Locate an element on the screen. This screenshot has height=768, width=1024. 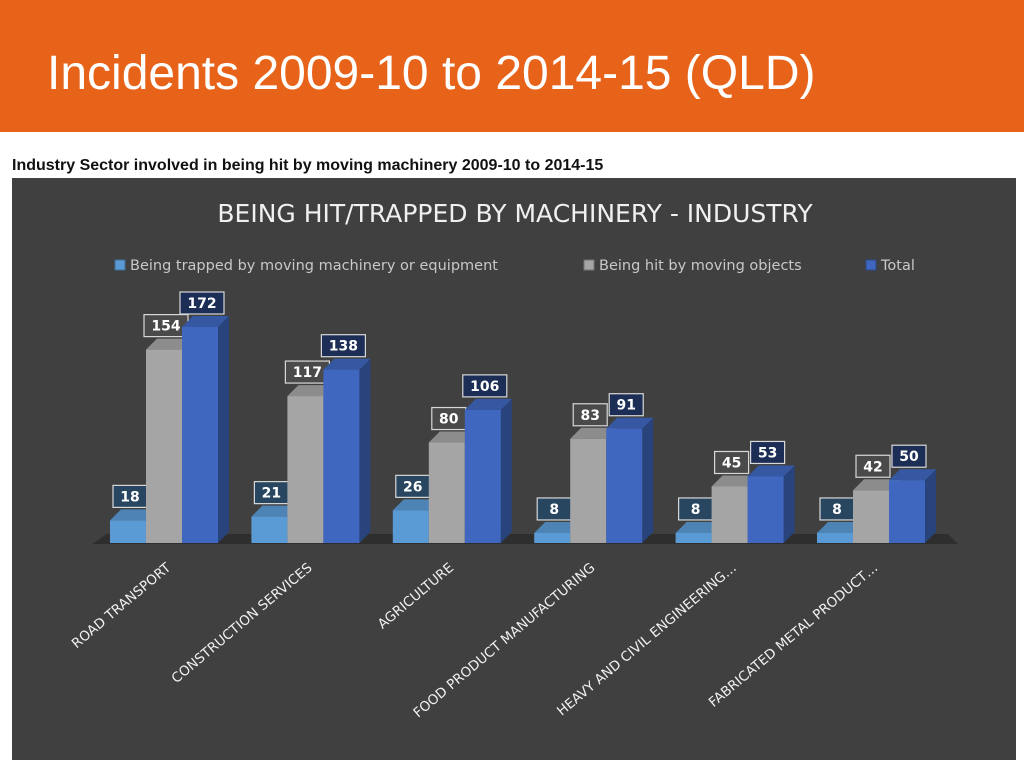
data-label: 53 is located at coordinates (767, 453).